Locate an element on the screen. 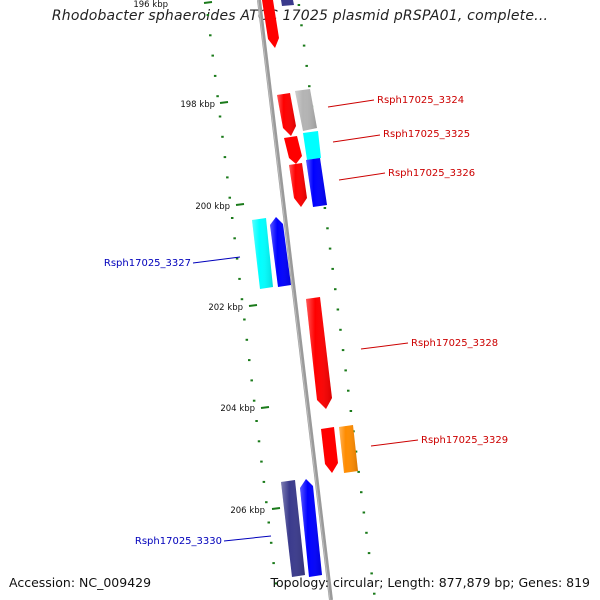 Image resolution: width=600 pixels, height=600 pixels. gene-label-text: Rsph17025_3327 is located at coordinates (147, 263).